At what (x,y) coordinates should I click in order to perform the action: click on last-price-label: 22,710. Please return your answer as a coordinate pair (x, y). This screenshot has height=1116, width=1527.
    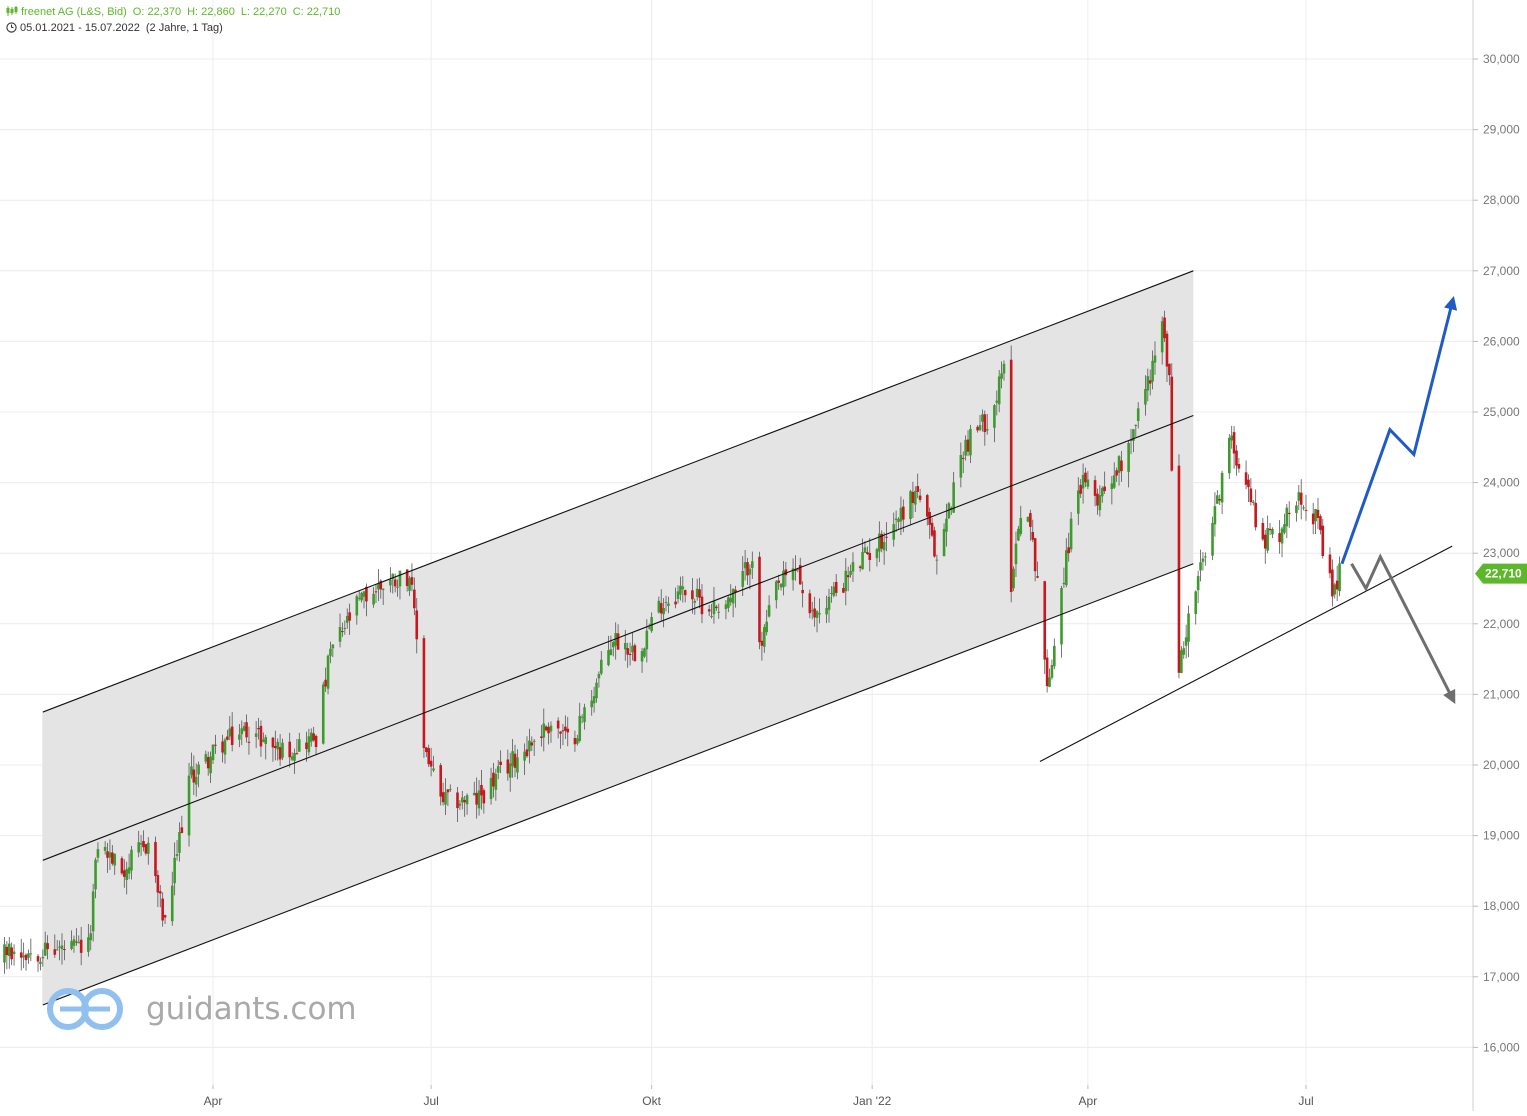
    Looking at the image, I should click on (1503, 574).